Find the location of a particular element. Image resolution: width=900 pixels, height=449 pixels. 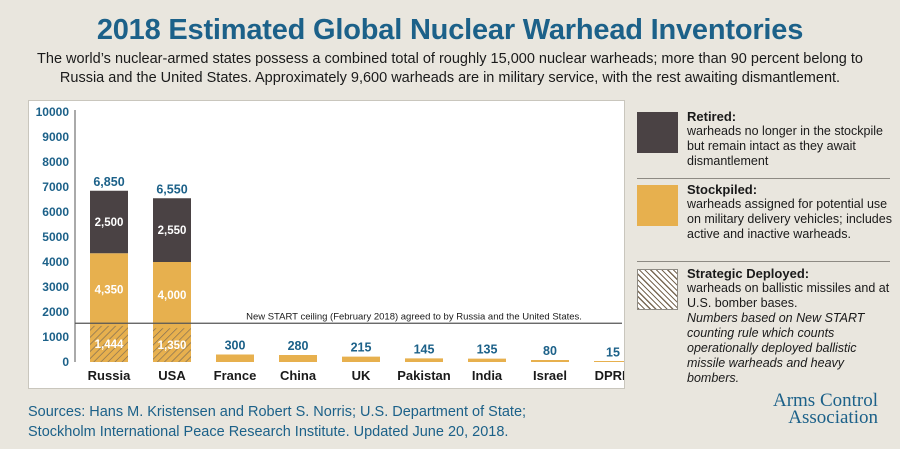

x-tick-label: Pakistan is located at coordinates (424, 375).